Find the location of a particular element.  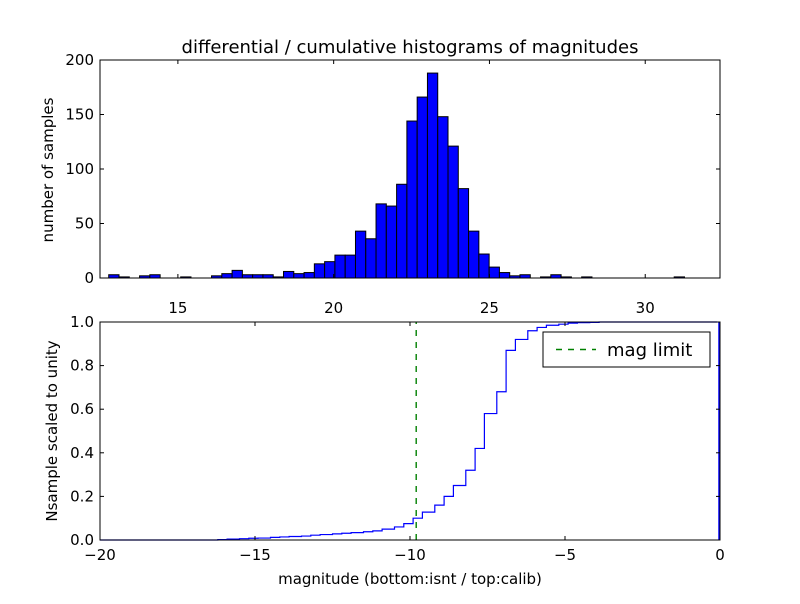

histogram-x-tick-label: 30 is located at coordinates (645, 308).